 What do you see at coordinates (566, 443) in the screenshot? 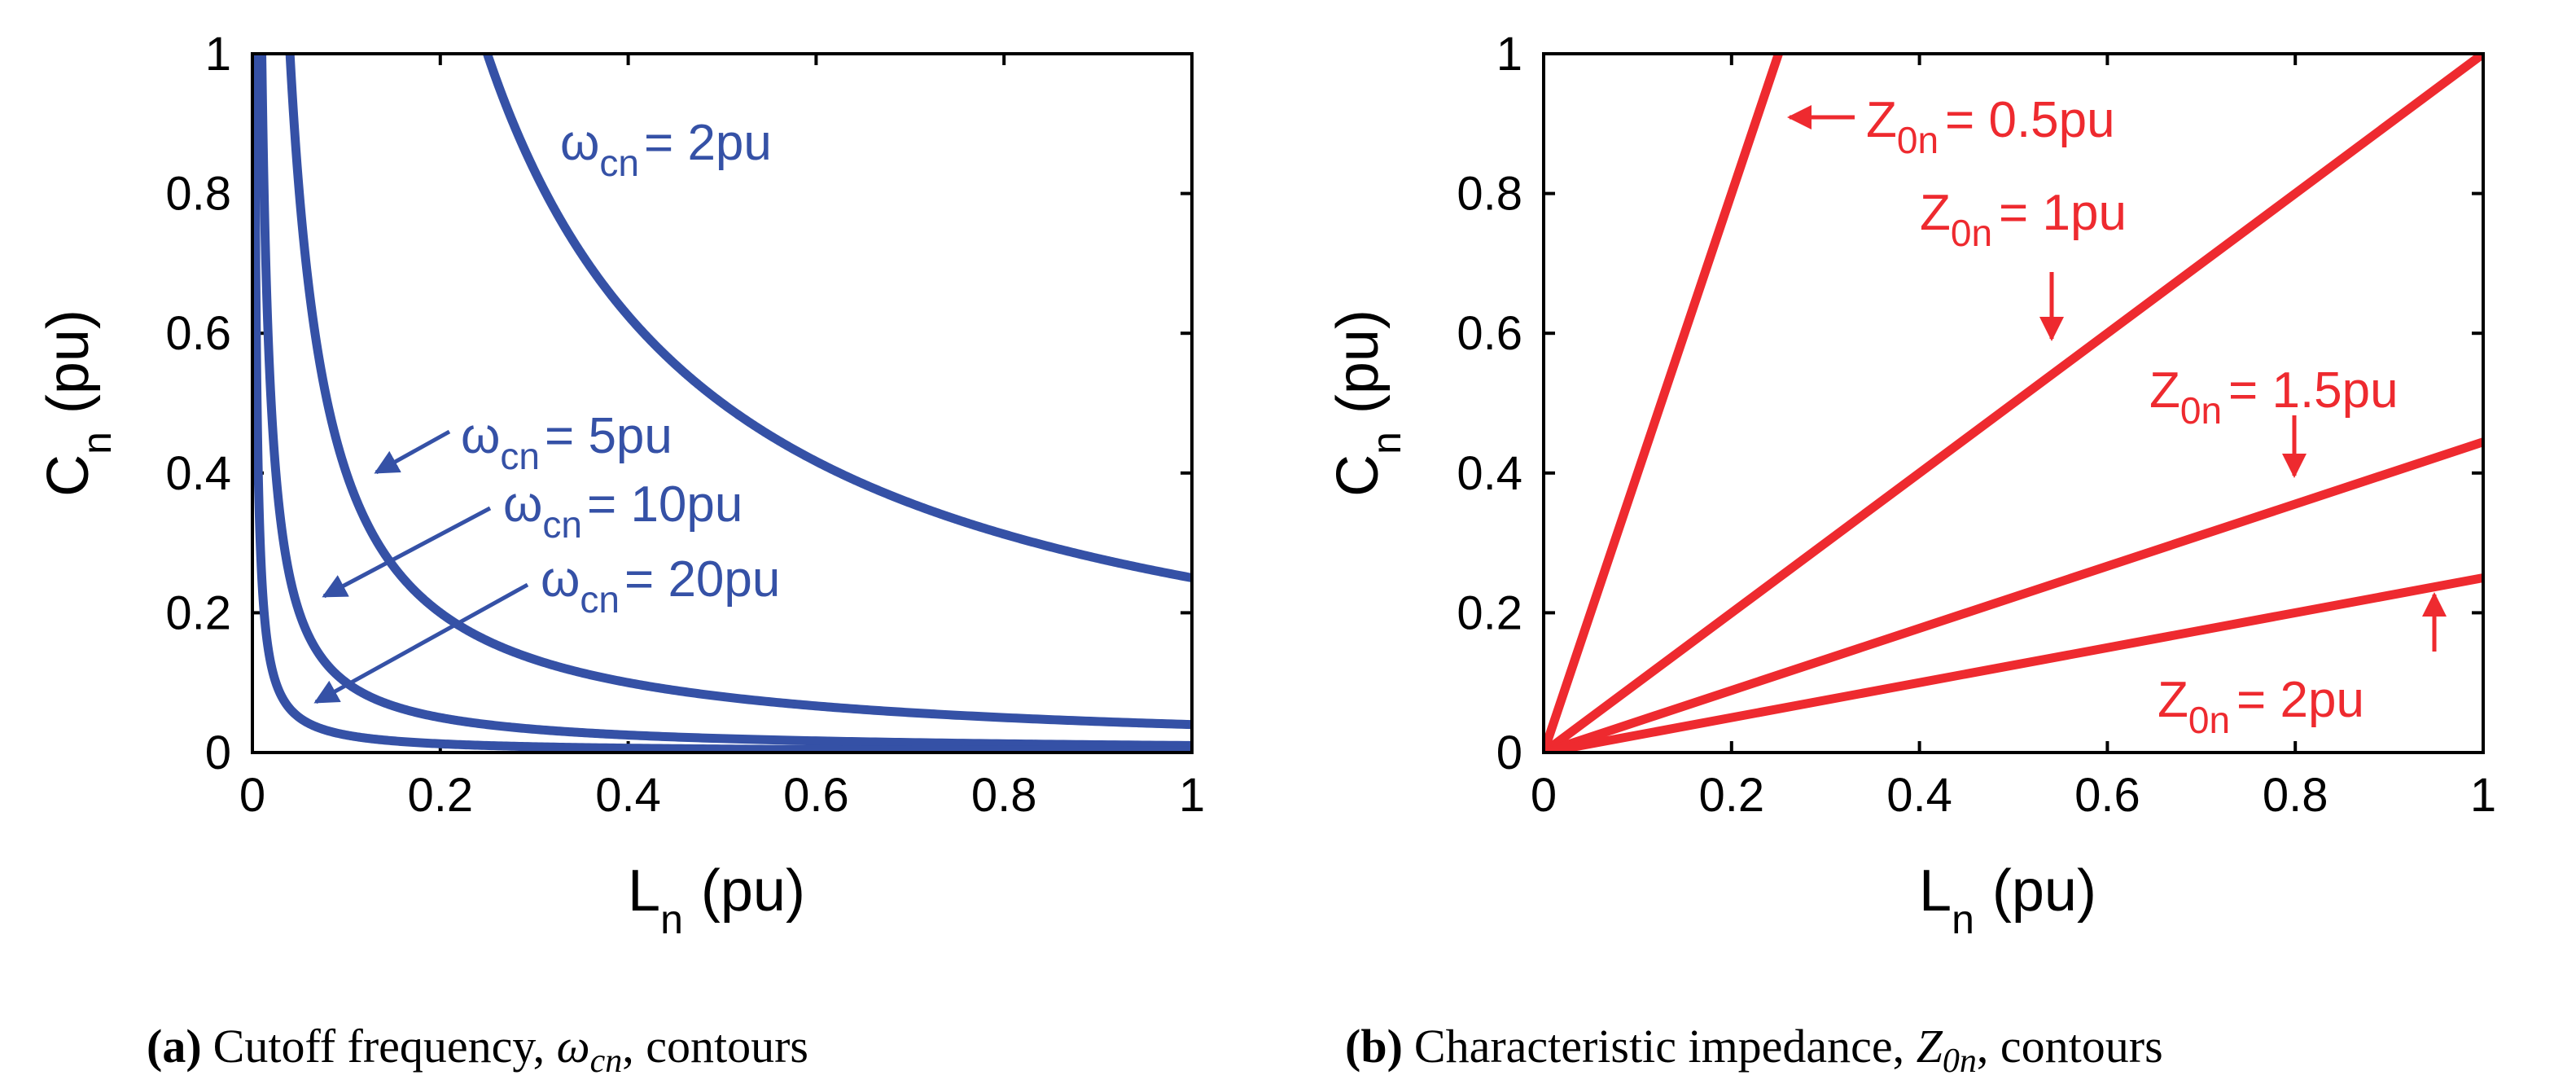
I see `annotation-omega-5pu: ωcn= 5pu` at bounding box center [566, 443].